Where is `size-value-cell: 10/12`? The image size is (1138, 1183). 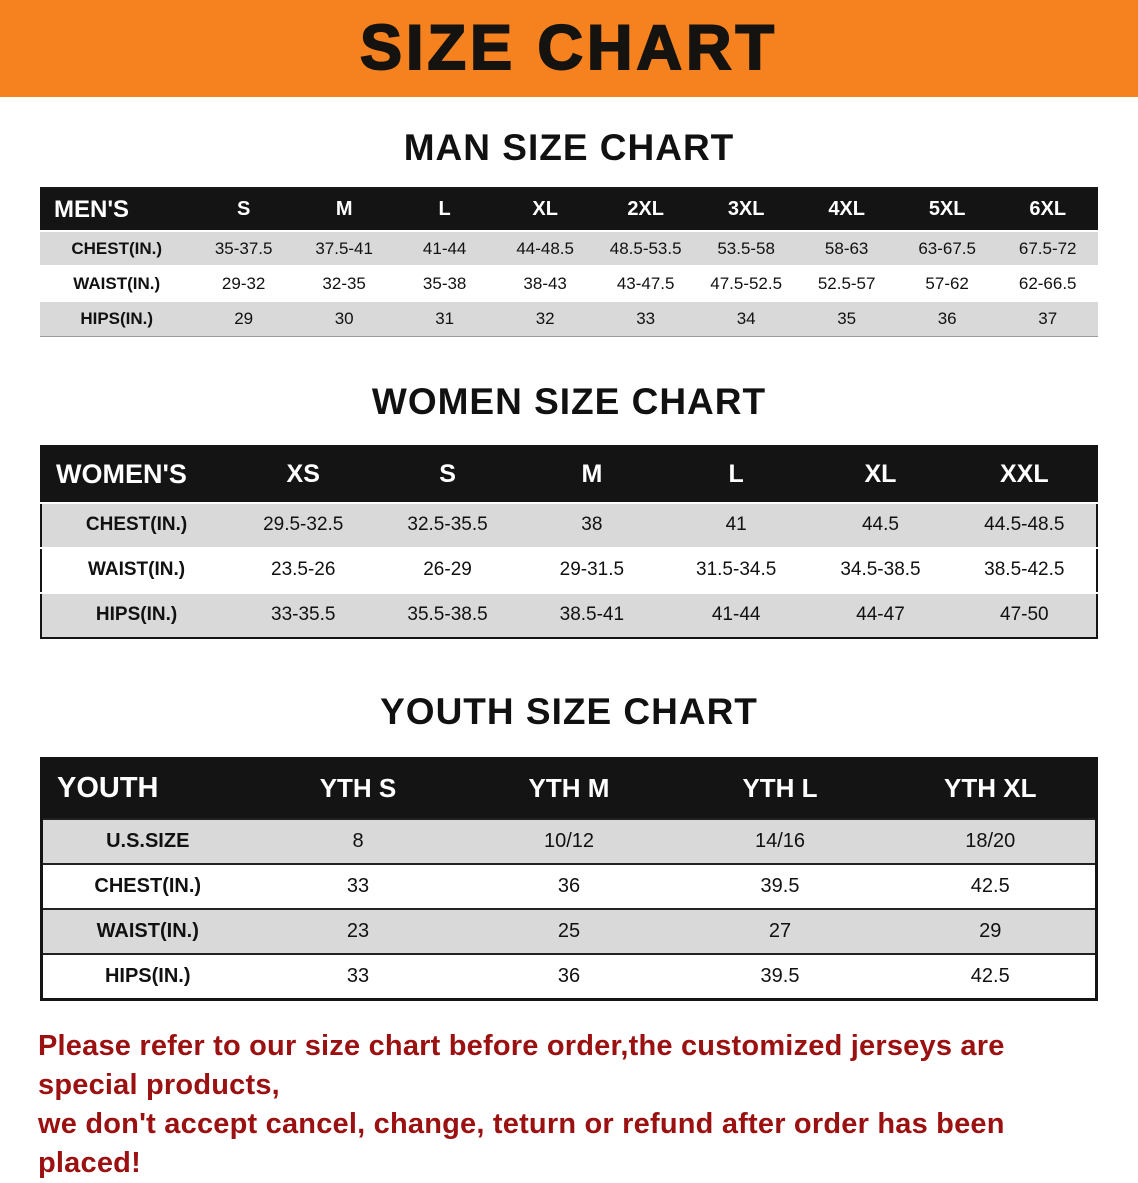
size-value-cell: 10/12 is located at coordinates (569, 841).